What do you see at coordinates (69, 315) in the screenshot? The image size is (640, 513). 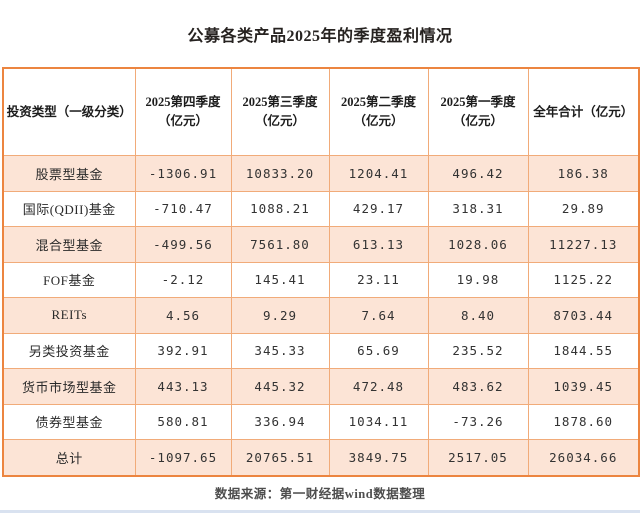 I see `row-label: REITs` at bounding box center [69, 315].